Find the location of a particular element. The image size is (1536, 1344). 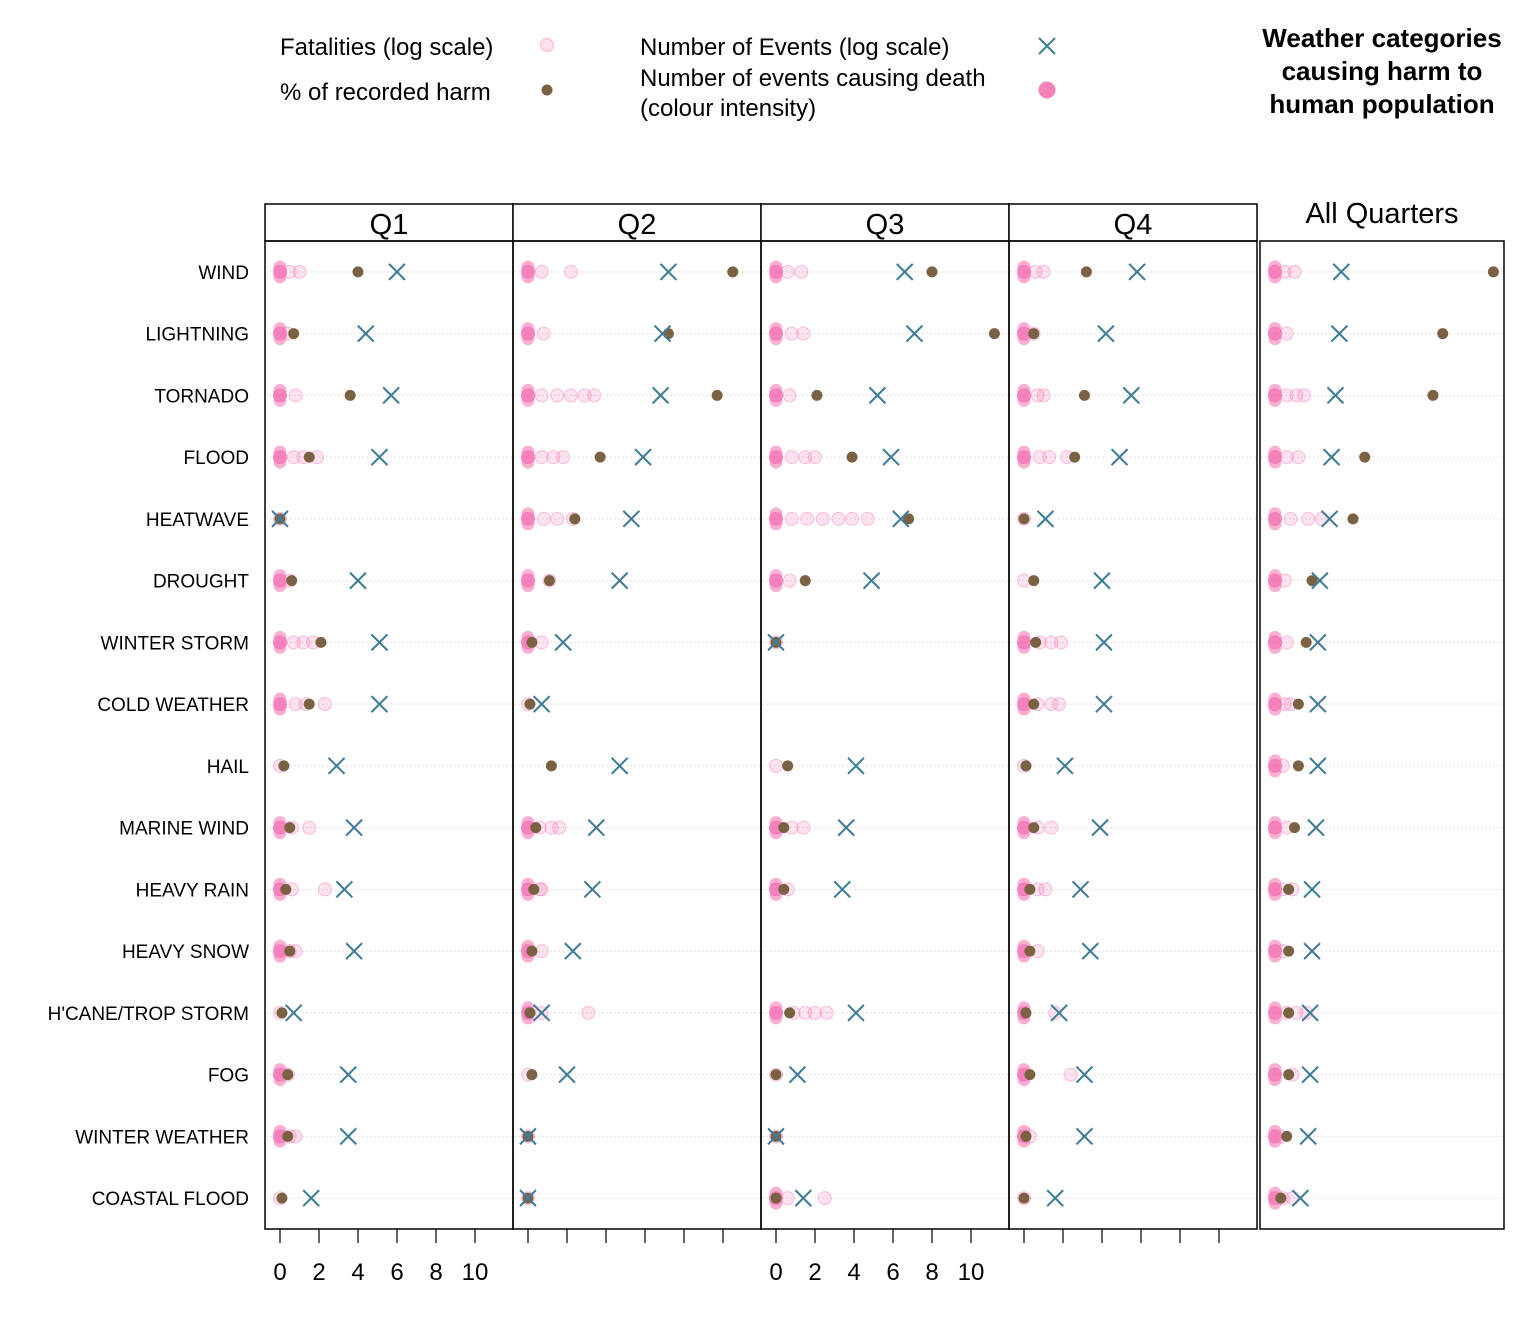

percent-point-all-quarters-heavy-rain is located at coordinates (1289, 889).